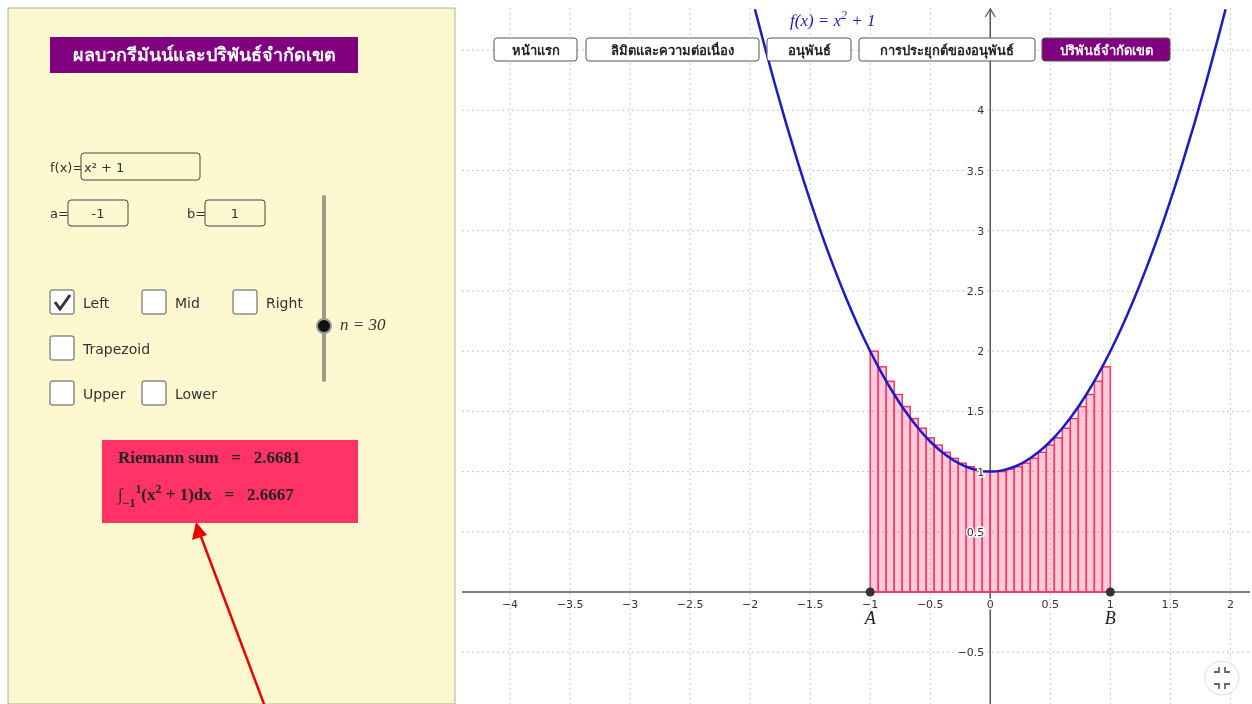  Describe the element at coordinates (809, 51) in the screenshot. I see `annotation: อนุพันธ์` at that location.